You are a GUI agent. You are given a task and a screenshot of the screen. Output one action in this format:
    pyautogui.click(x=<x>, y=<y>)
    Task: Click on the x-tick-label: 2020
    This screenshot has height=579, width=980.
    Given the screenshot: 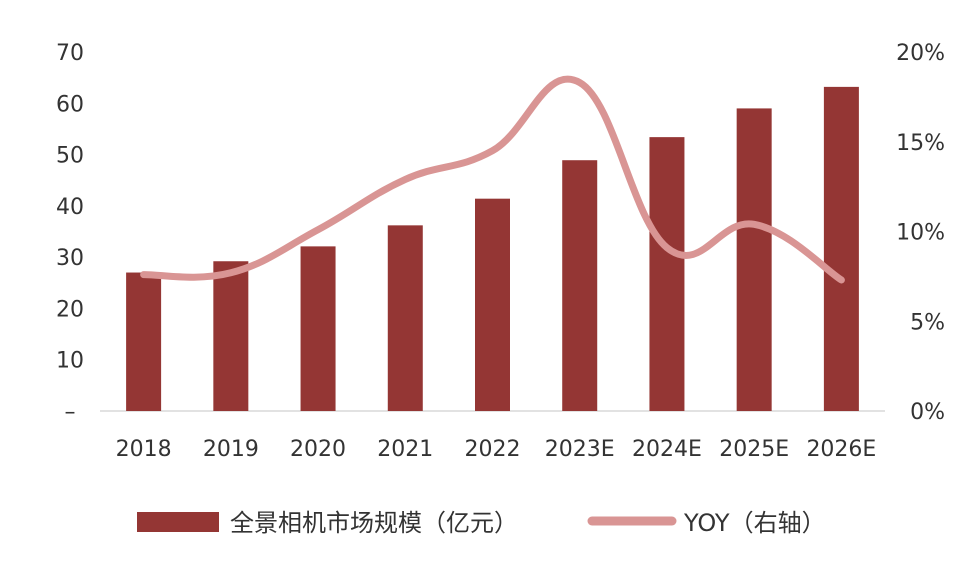 What is the action you would take?
    pyautogui.click(x=318, y=449)
    